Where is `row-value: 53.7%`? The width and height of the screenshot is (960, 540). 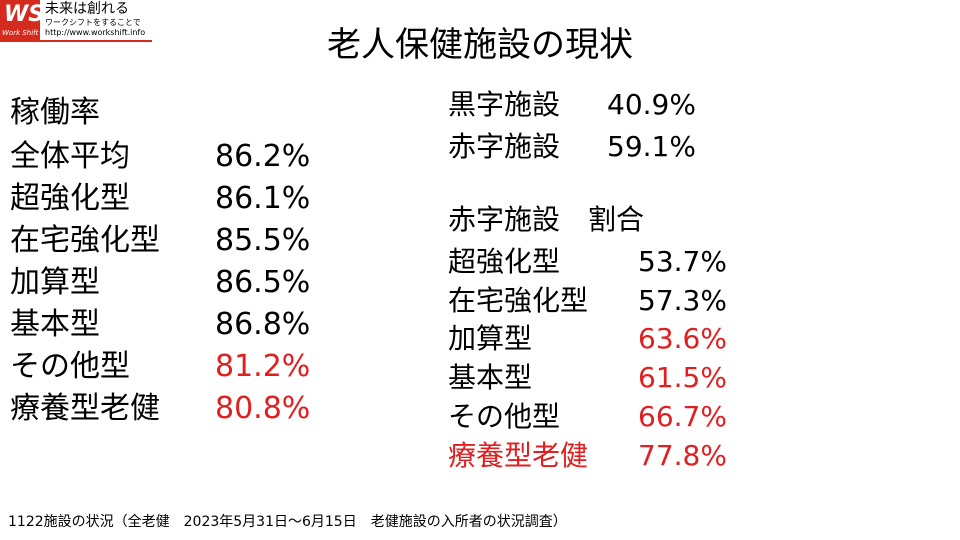
row-value: 53.7% is located at coordinates (682, 261).